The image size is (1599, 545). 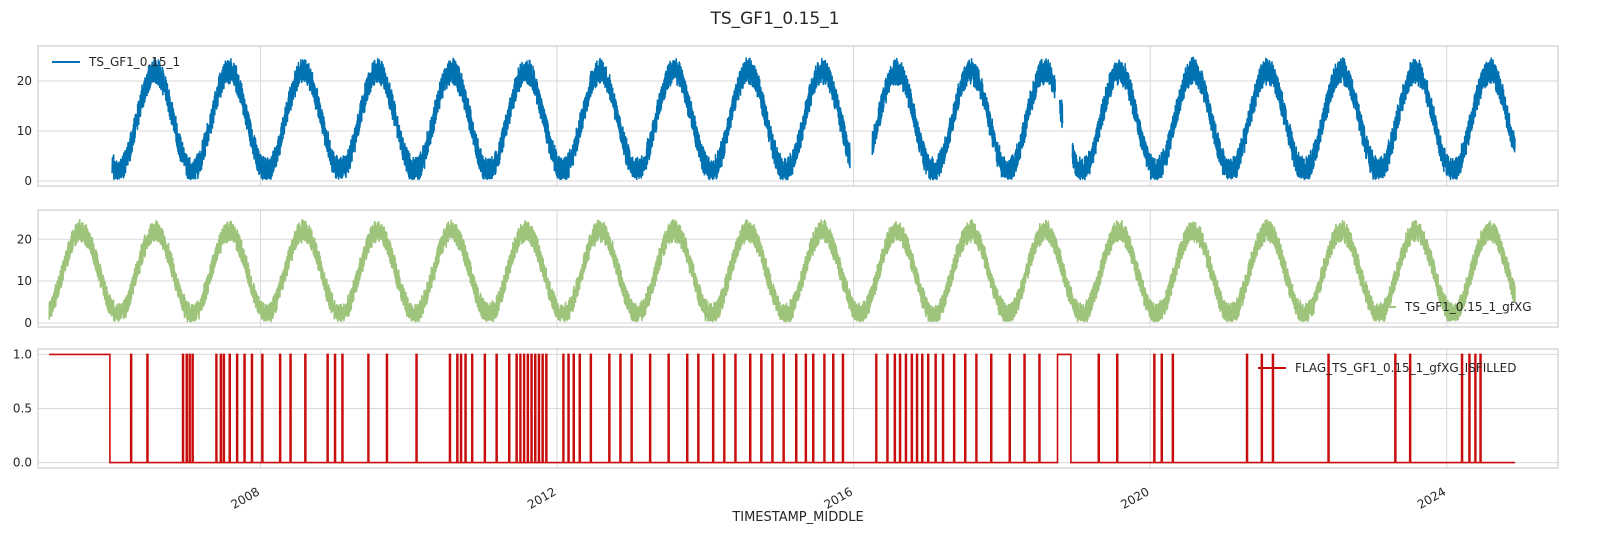 What do you see at coordinates (1405, 368) in the screenshot?
I see `legend-label: FLAG_TS_GF1_0.15_1_gfXG_ISFILLED` at bounding box center [1405, 368].